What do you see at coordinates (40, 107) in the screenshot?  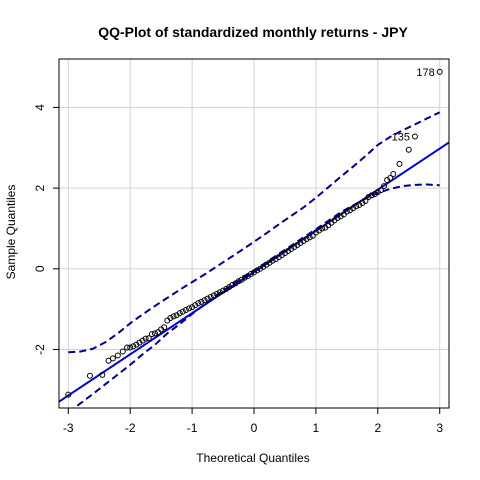 I see `y-tick-label: 4` at bounding box center [40, 107].